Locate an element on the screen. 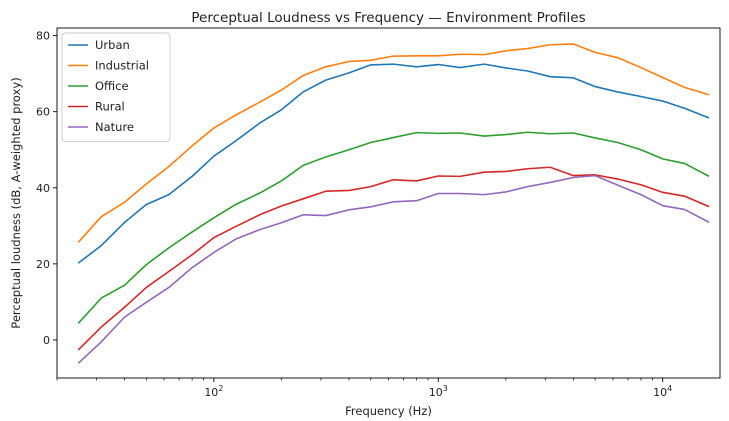 The height and width of the screenshot is (421, 729). y-tick-label: 40 is located at coordinates (43, 188).